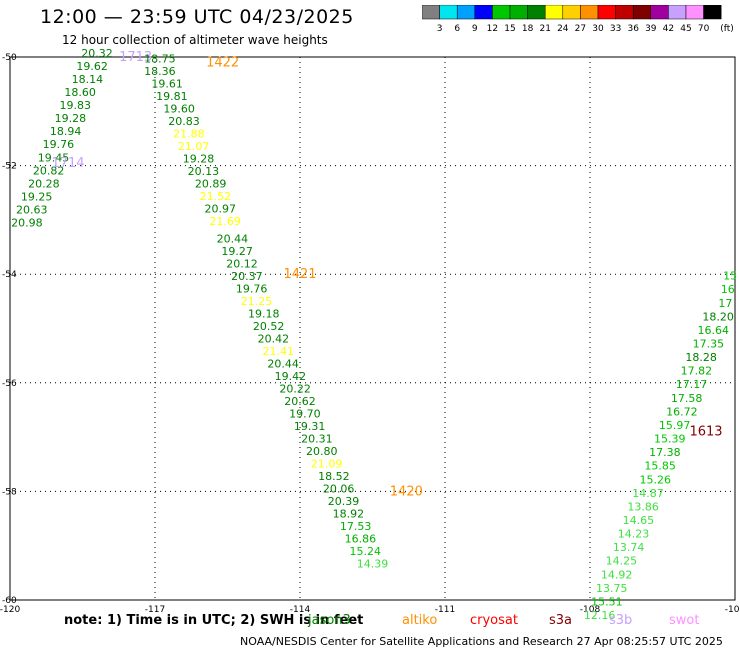 The width and height of the screenshot is (740, 650). Describe the element at coordinates (44, 183) in the screenshot. I see `wave-height-label: 20.28` at that location.